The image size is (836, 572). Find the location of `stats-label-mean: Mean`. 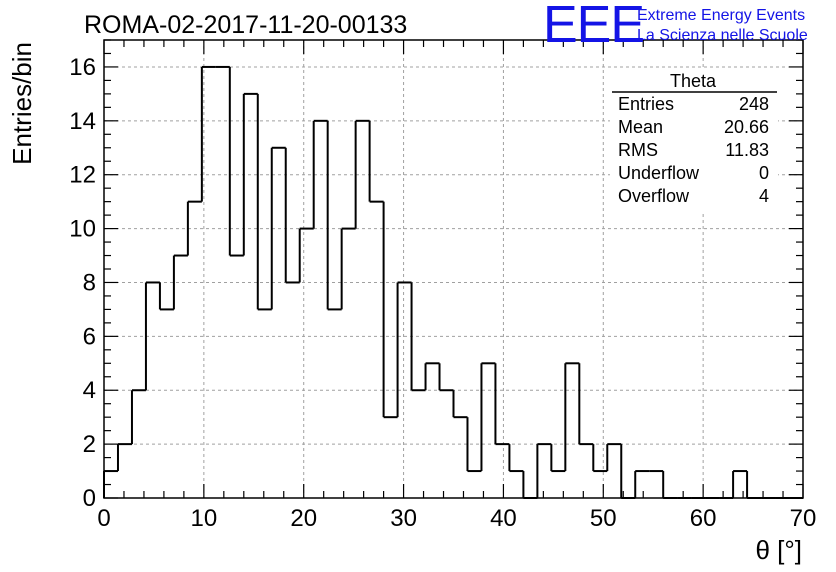

stats-label-mean: Mean is located at coordinates (640, 127).